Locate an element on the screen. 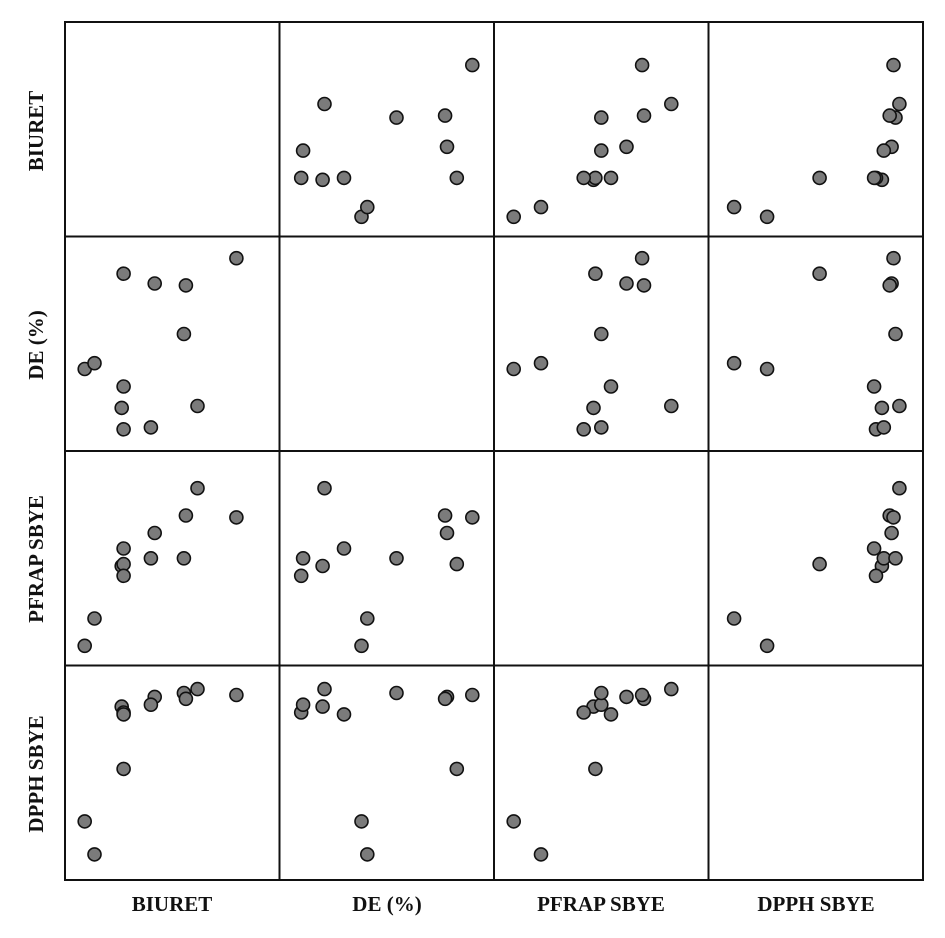 Image resolution: width=945 pixels, height=938 pixels. panel-de-vs-biuret is located at coordinates (172, 343).